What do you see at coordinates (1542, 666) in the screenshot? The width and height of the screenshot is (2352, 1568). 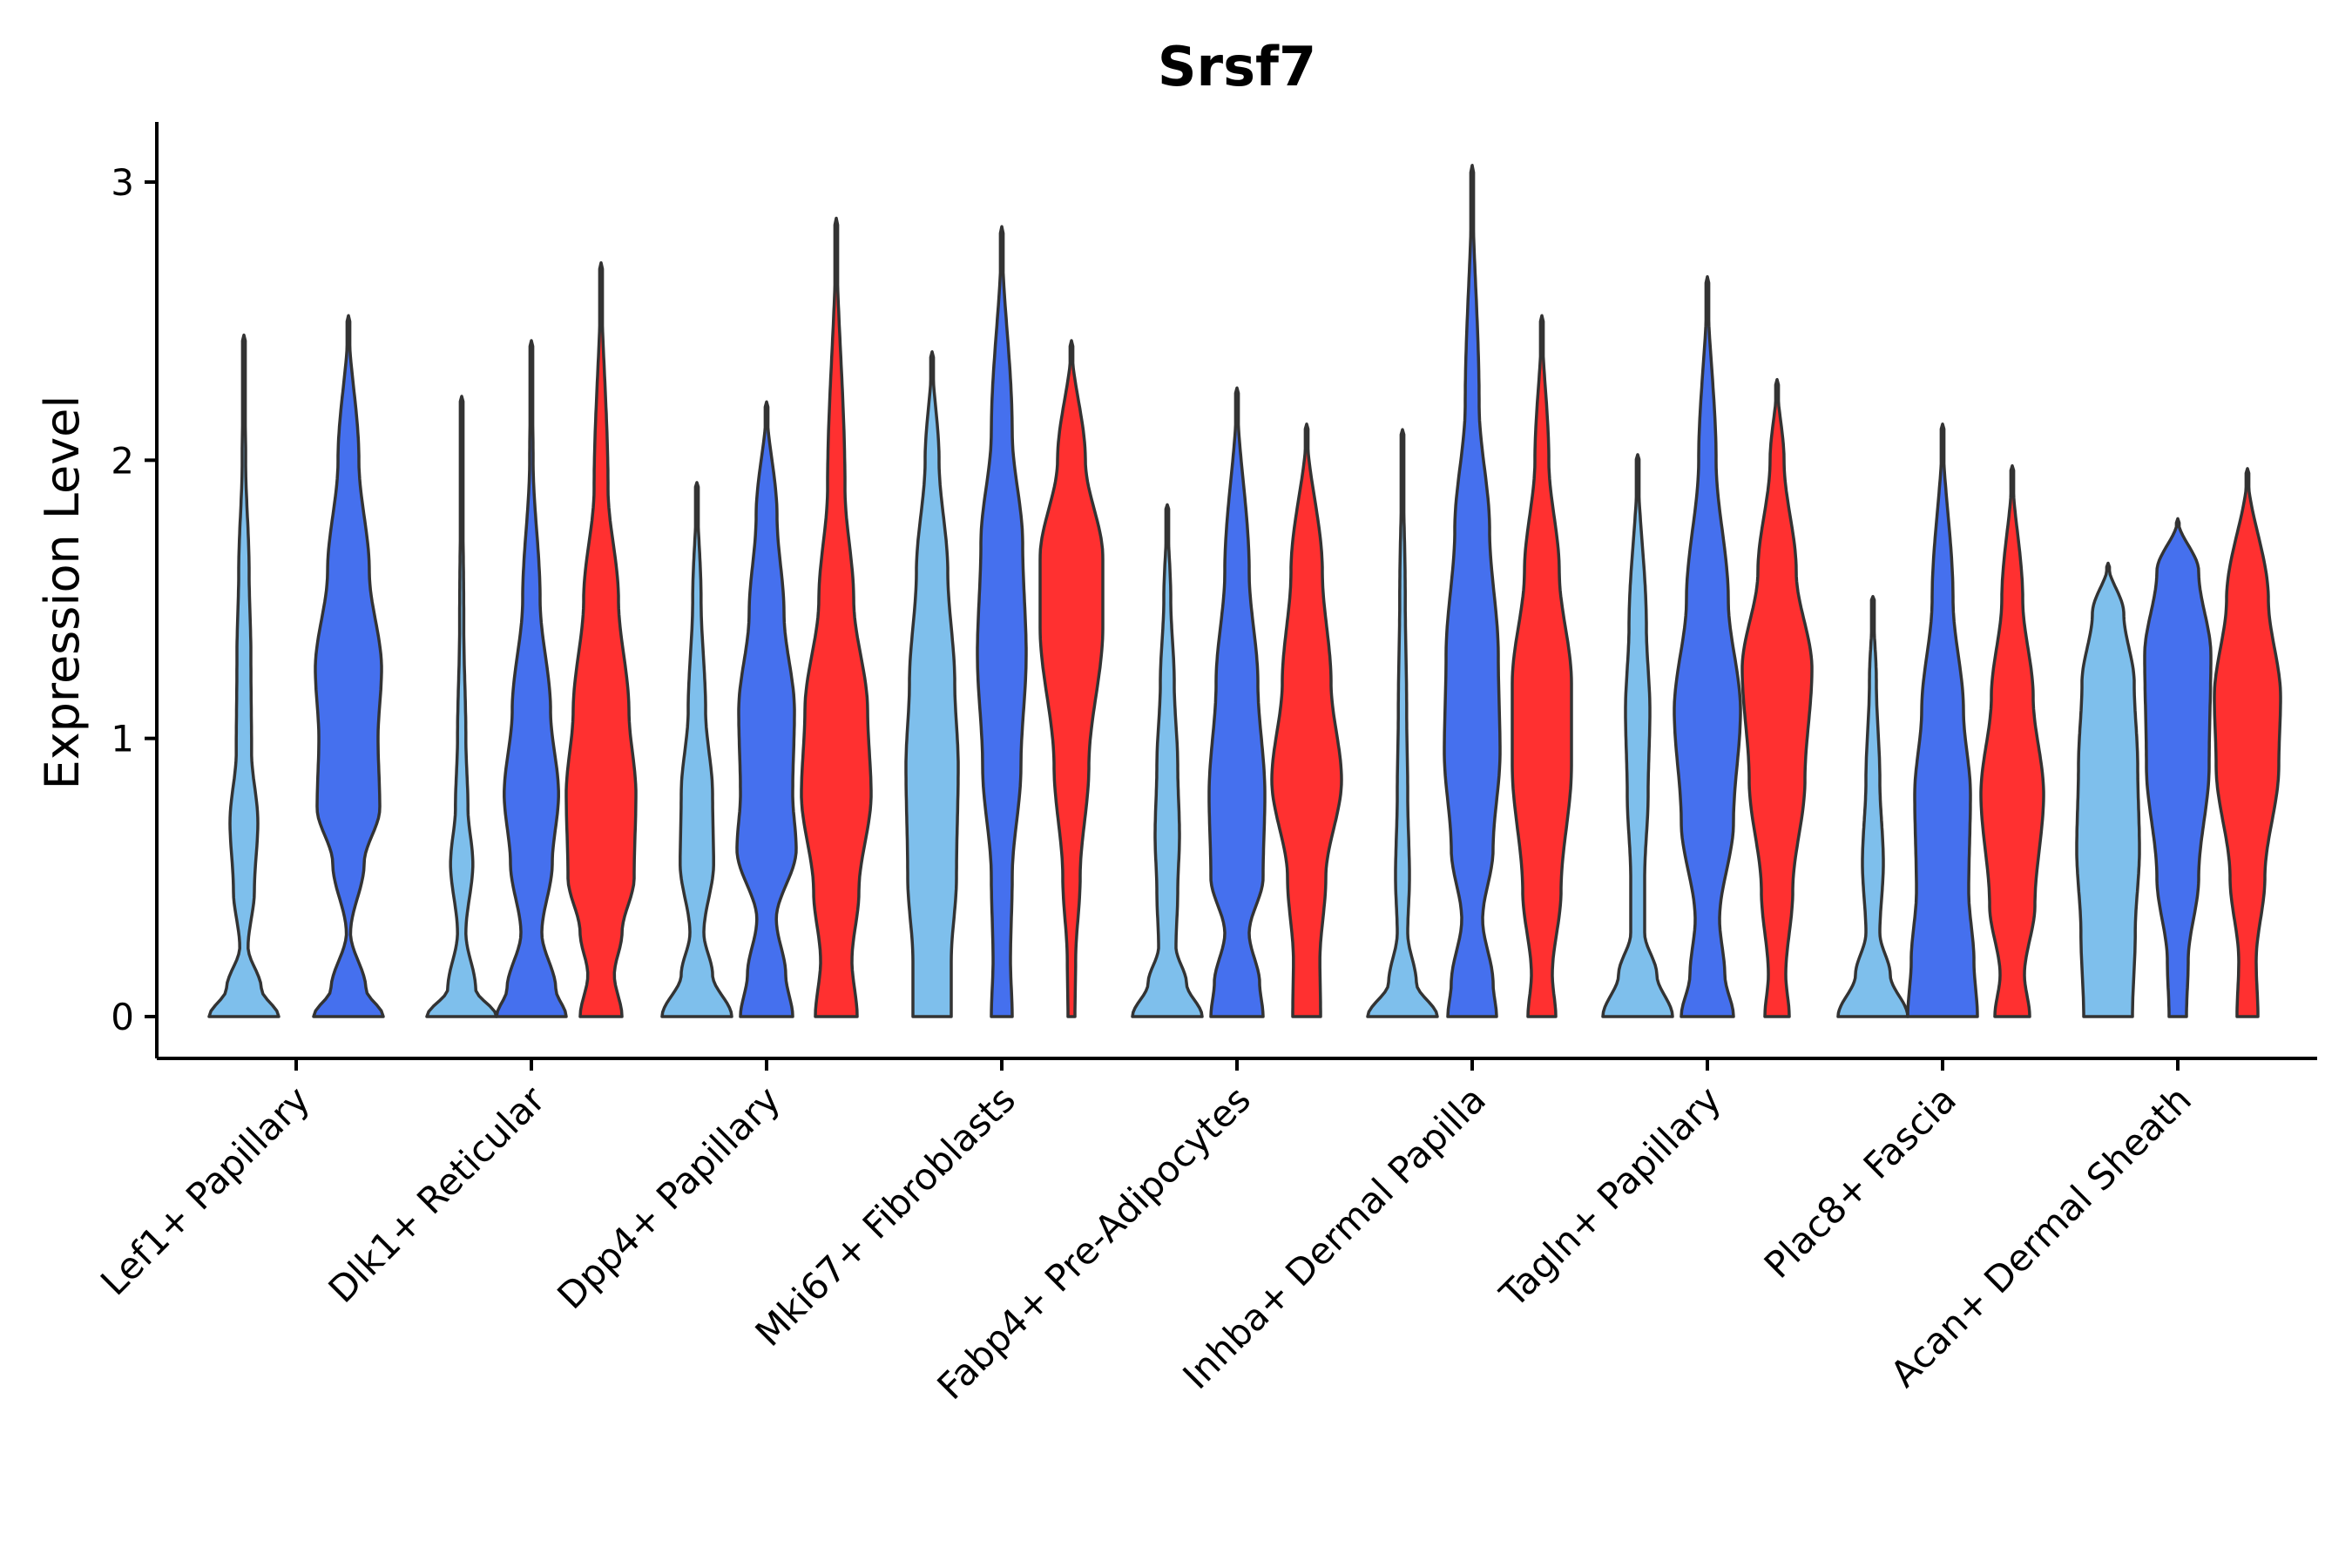 I see `violin-6-red` at bounding box center [1542, 666].